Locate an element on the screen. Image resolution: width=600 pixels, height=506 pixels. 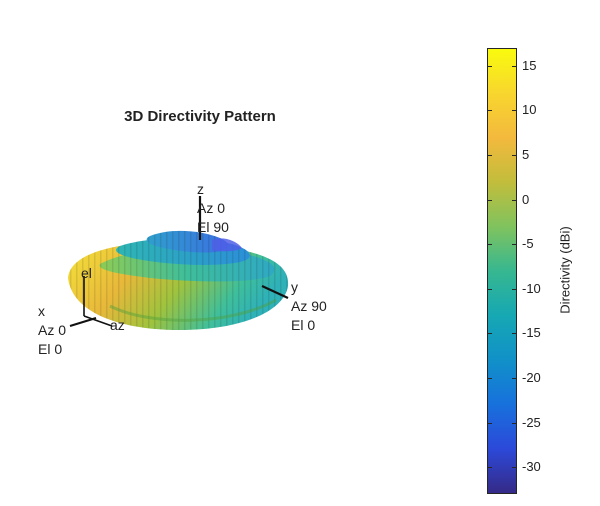
colorbar-tick-label: -5 is located at coordinates (528, 244).